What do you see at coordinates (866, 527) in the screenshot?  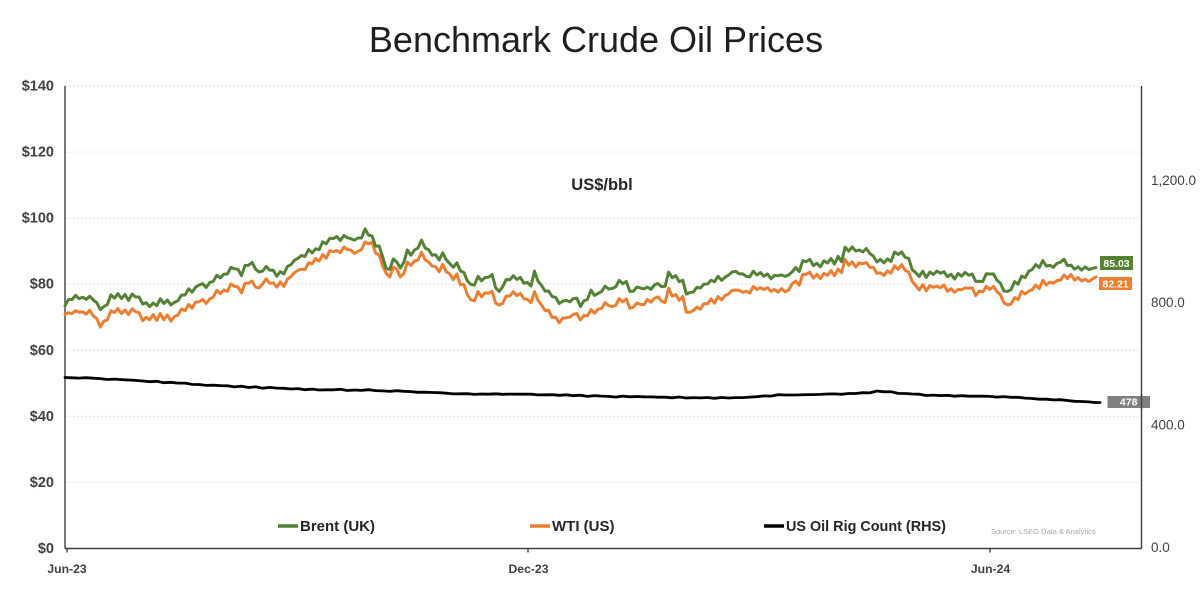 I see `svg-text: US Oil Rig Count (RHS)` at bounding box center [866, 527].